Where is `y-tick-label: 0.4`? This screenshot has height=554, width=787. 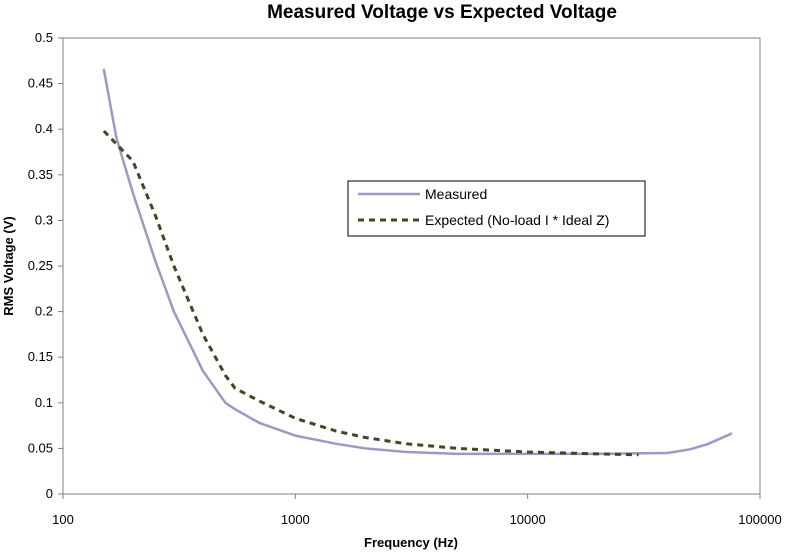
y-tick-label: 0.4 is located at coordinates (44, 128).